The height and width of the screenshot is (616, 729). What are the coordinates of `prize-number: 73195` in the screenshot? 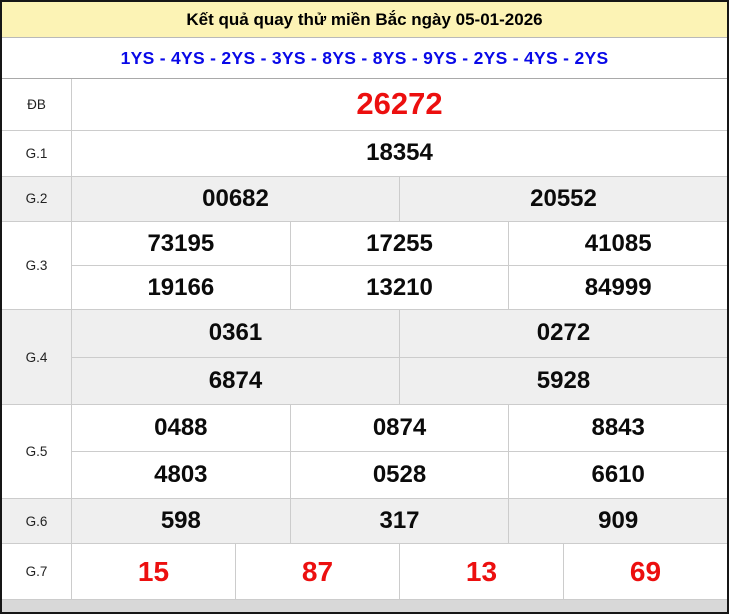 It's located at (181, 243).